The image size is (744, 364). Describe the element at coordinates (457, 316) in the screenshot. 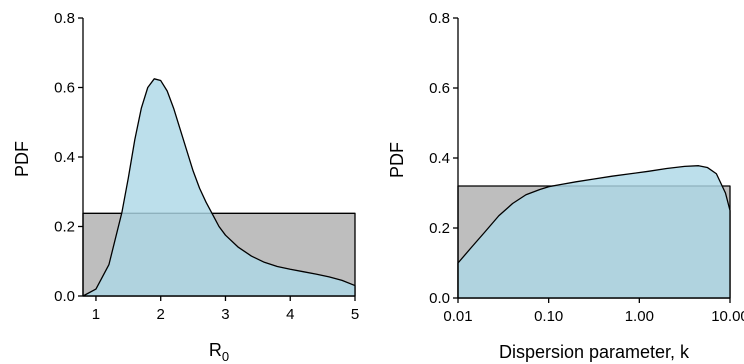

I see `x-tick-label: 0.01` at that location.